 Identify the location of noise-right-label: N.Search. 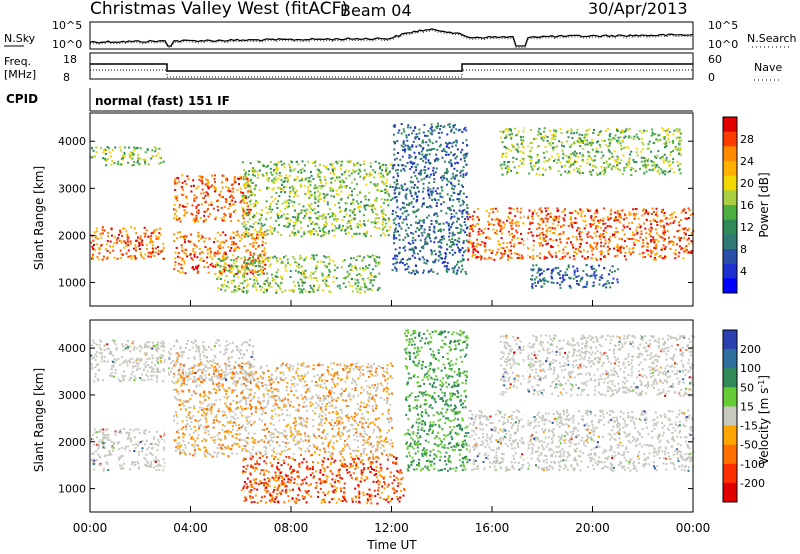
(772, 38).